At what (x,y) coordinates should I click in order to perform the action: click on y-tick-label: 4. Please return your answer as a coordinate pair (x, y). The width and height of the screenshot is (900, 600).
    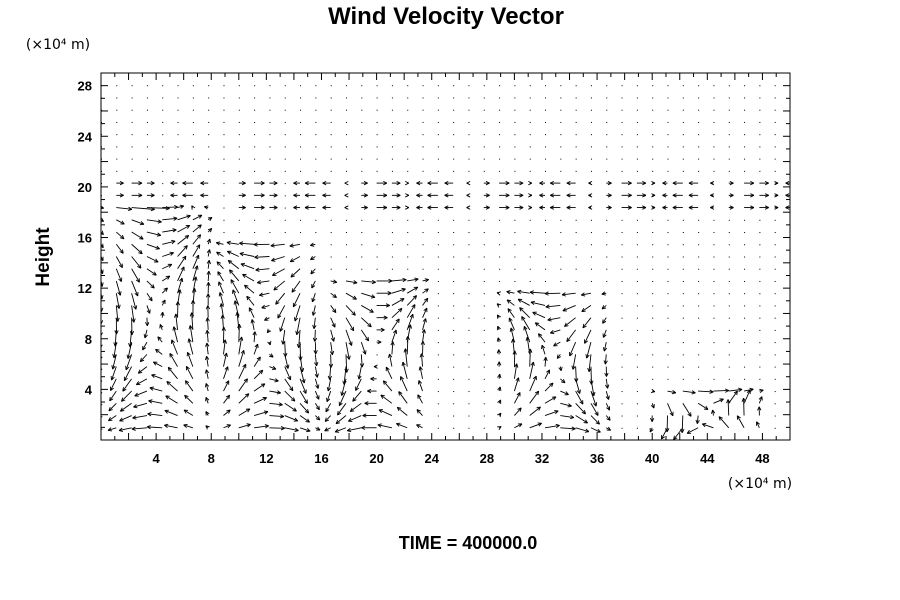
    Looking at the image, I should click on (89, 389).